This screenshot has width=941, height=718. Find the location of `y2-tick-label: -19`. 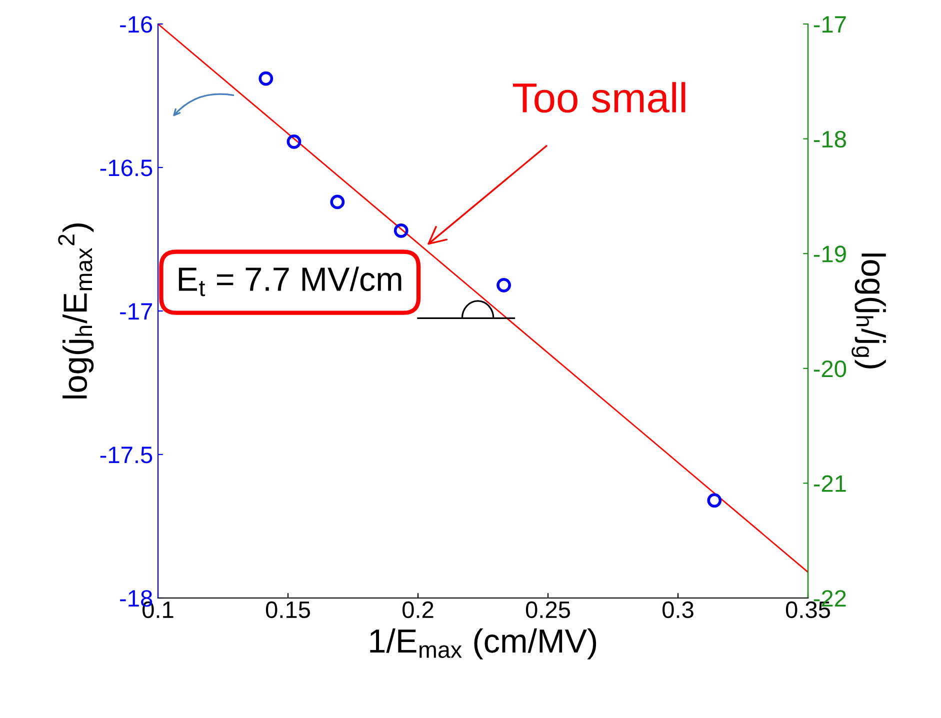

y2-tick-label: -19 is located at coordinates (830, 254).